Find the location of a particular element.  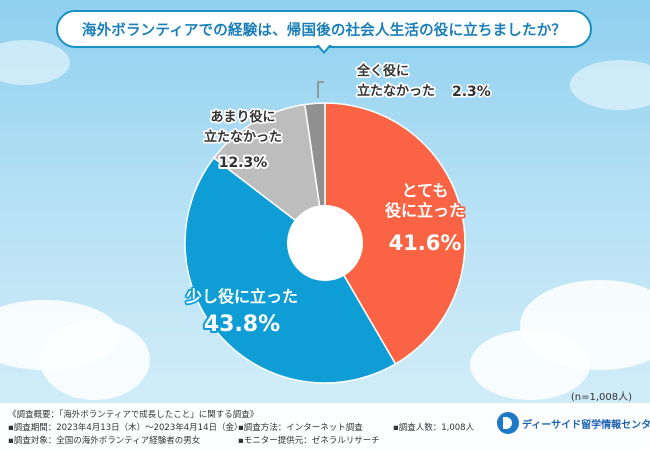

leader-line is located at coordinates (320, 89).